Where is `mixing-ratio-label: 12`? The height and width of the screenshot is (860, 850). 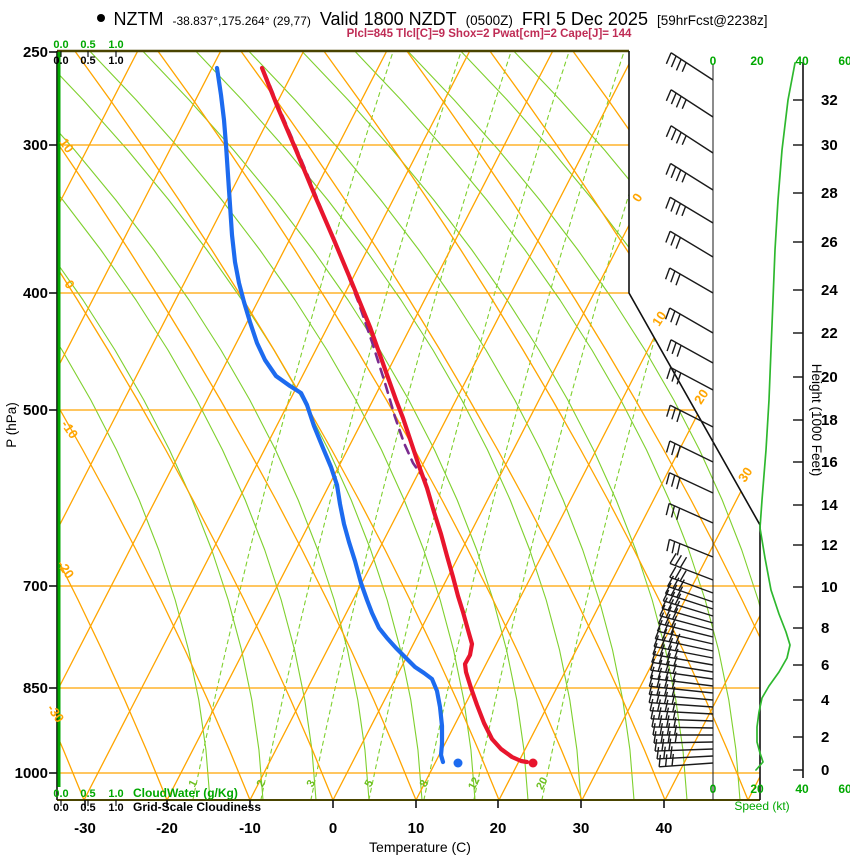
mixing-ratio-label: 12 is located at coordinates (474, 783).